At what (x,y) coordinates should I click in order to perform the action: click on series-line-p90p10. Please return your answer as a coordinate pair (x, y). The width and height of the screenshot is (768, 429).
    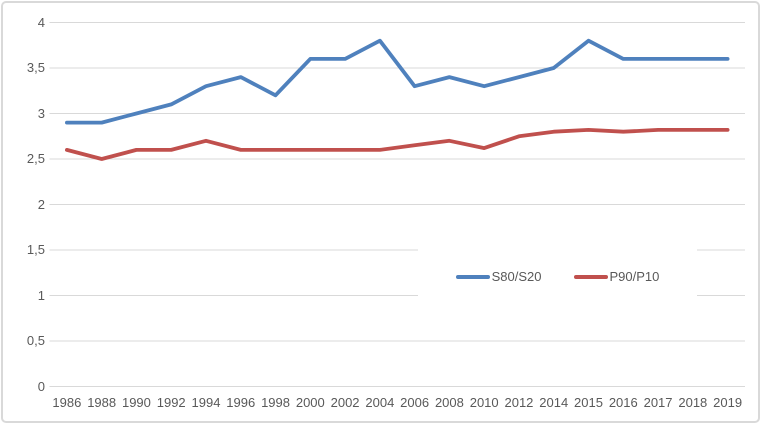
    Looking at the image, I should click on (397, 144).